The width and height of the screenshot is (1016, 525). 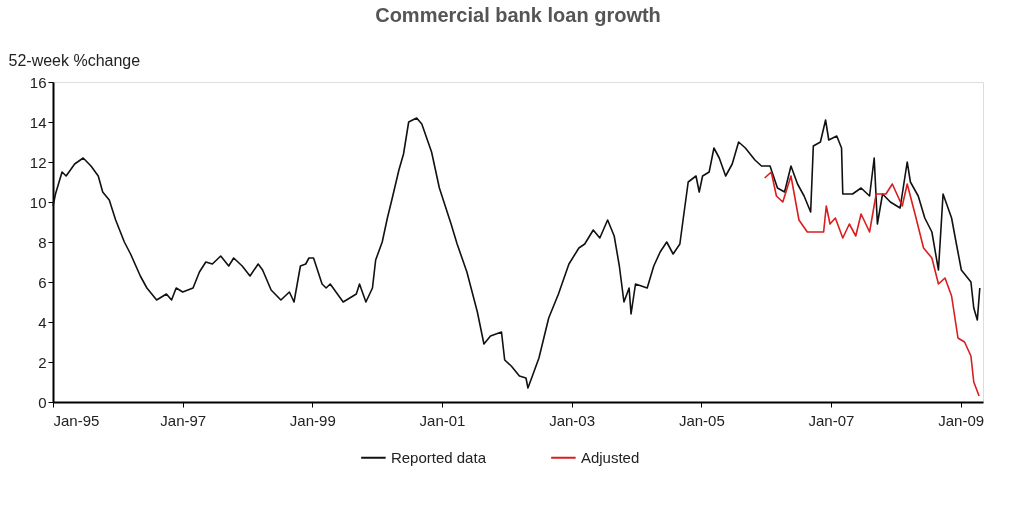 I want to click on y-tick-label: 16, so click(x=38, y=82).